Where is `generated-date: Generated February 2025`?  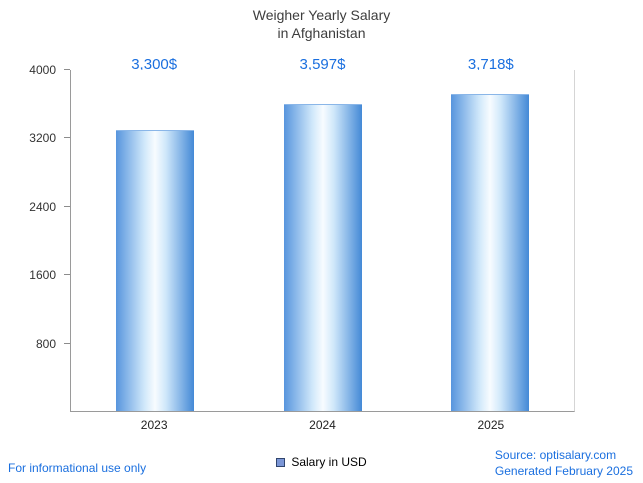 generated-date: Generated February 2025 is located at coordinates (563, 470).